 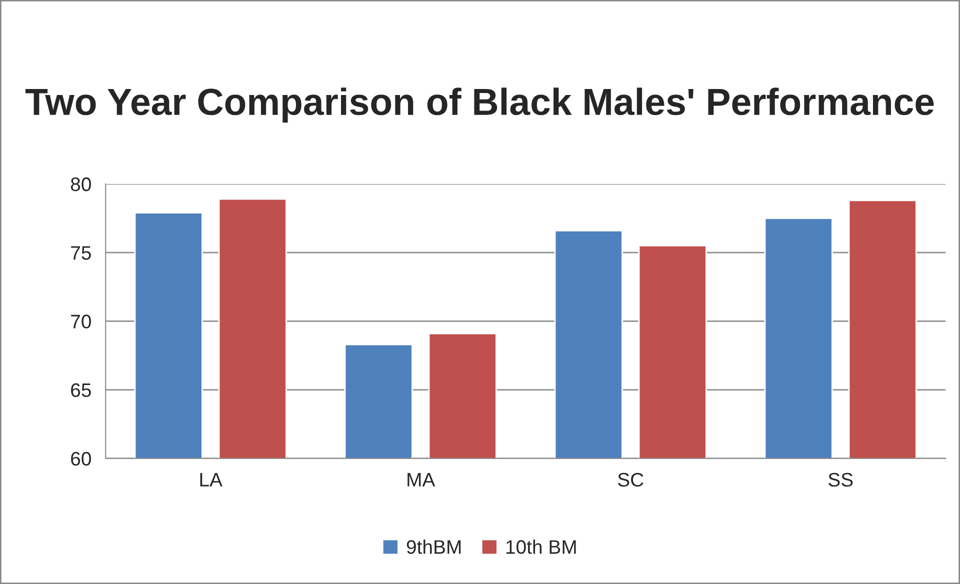 I want to click on x-tick-label: LA, so click(x=211, y=479).